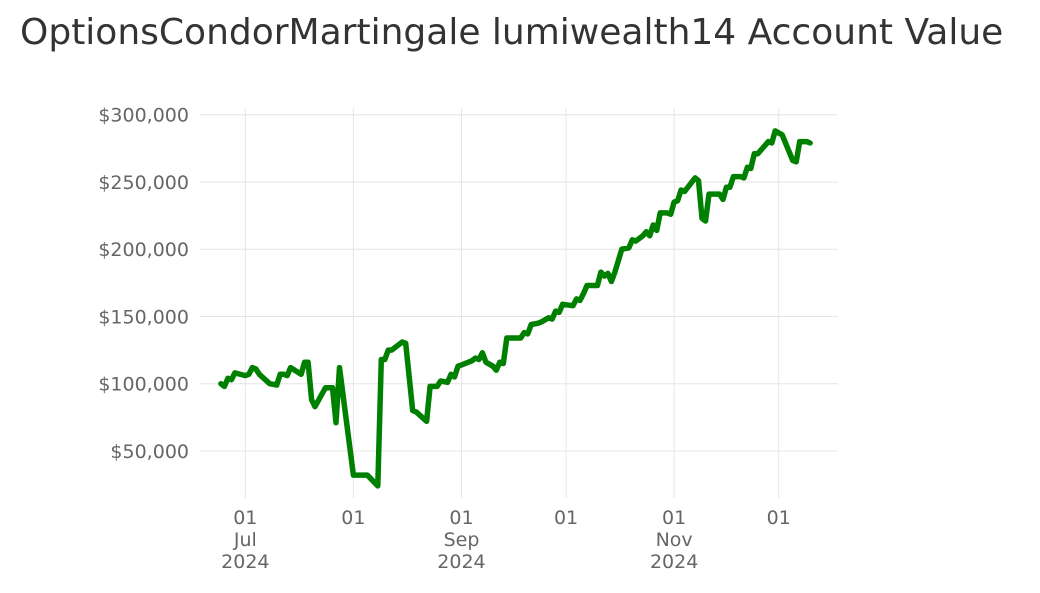 This screenshot has height=593, width=1040. What do you see at coordinates (143, 116) in the screenshot?
I see `y-tick-label: $300,000` at bounding box center [143, 116].